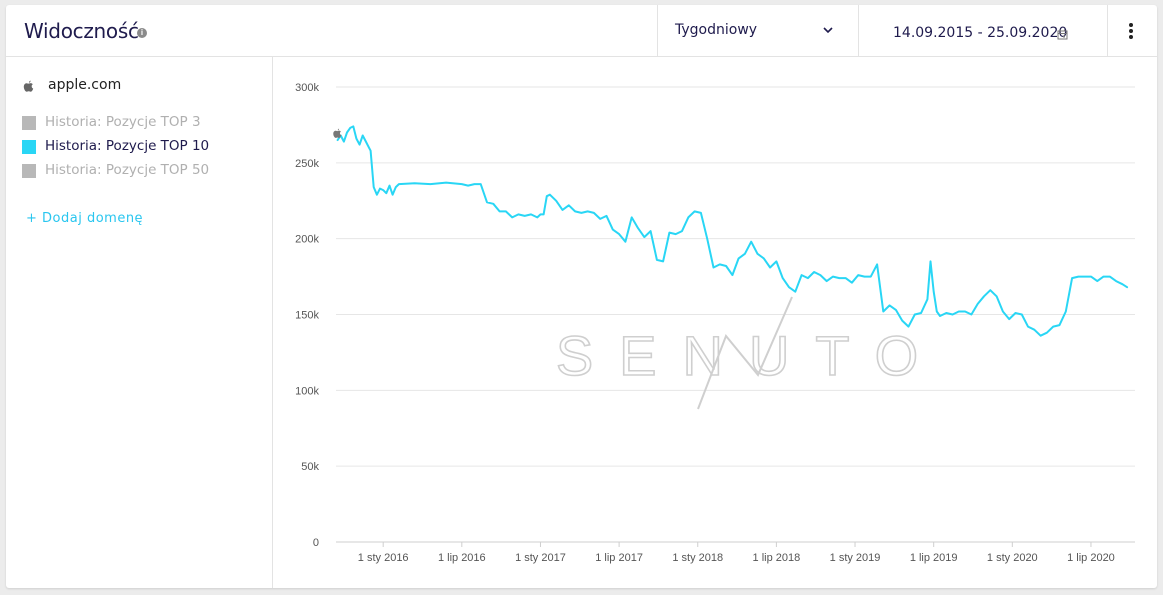  What do you see at coordinates (1062, 34) in the screenshot?
I see `calendar-icon` at bounding box center [1062, 34].